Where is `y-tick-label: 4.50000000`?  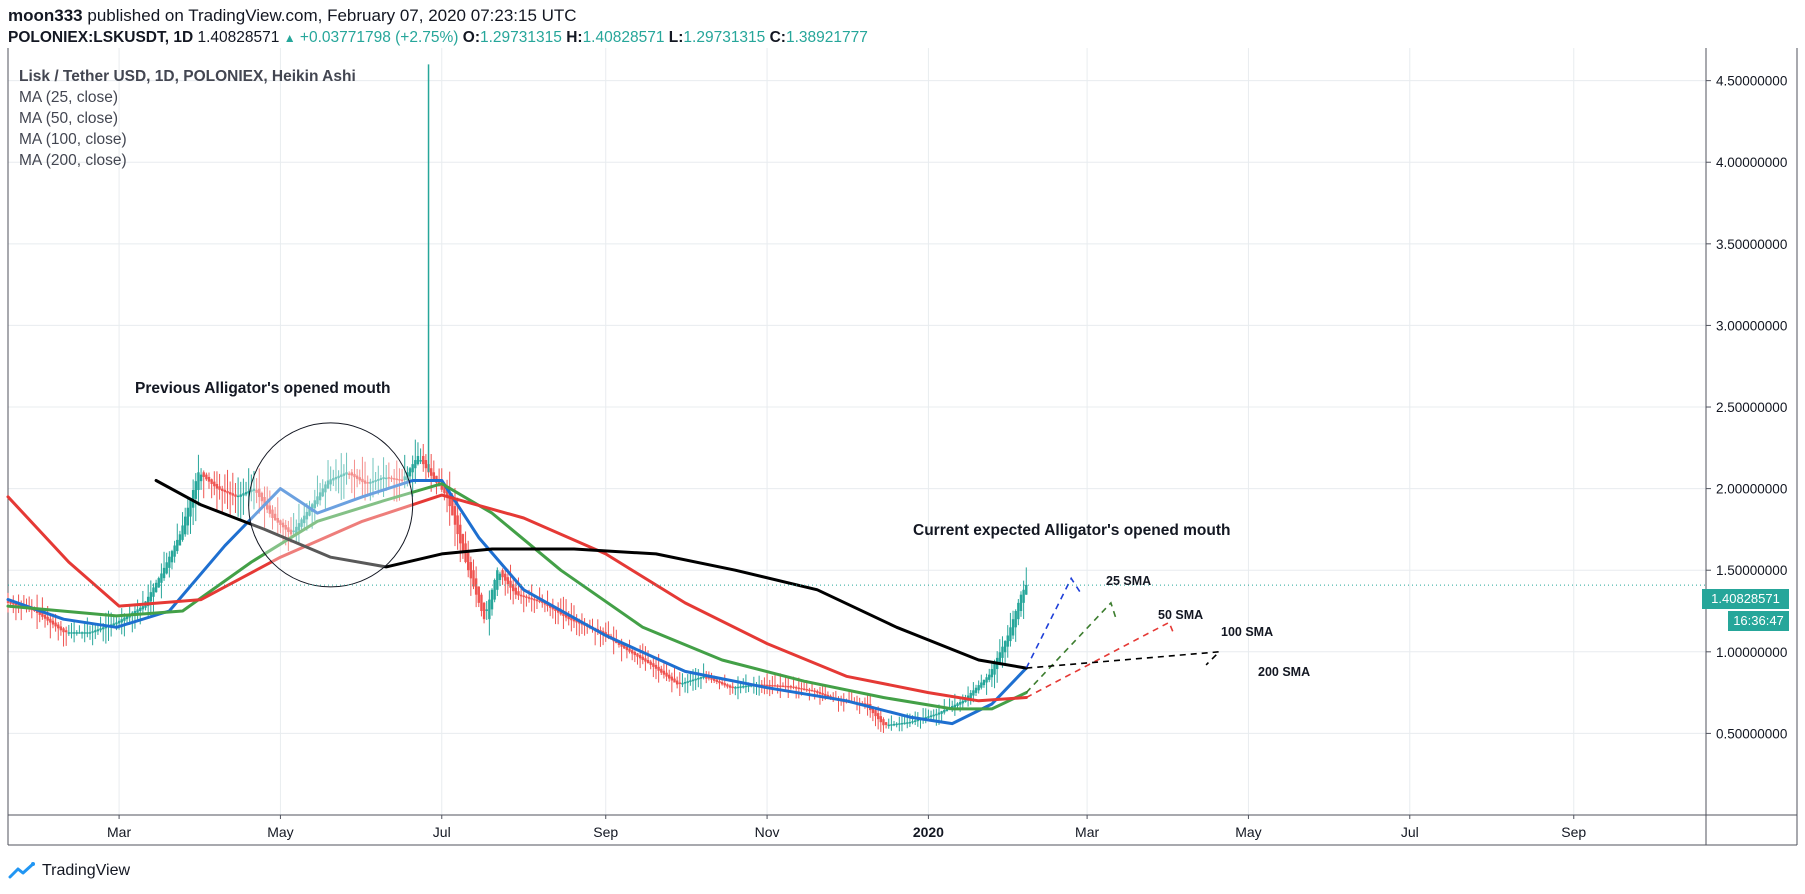 y-tick-label: 4.50000000 is located at coordinates (1751, 81).